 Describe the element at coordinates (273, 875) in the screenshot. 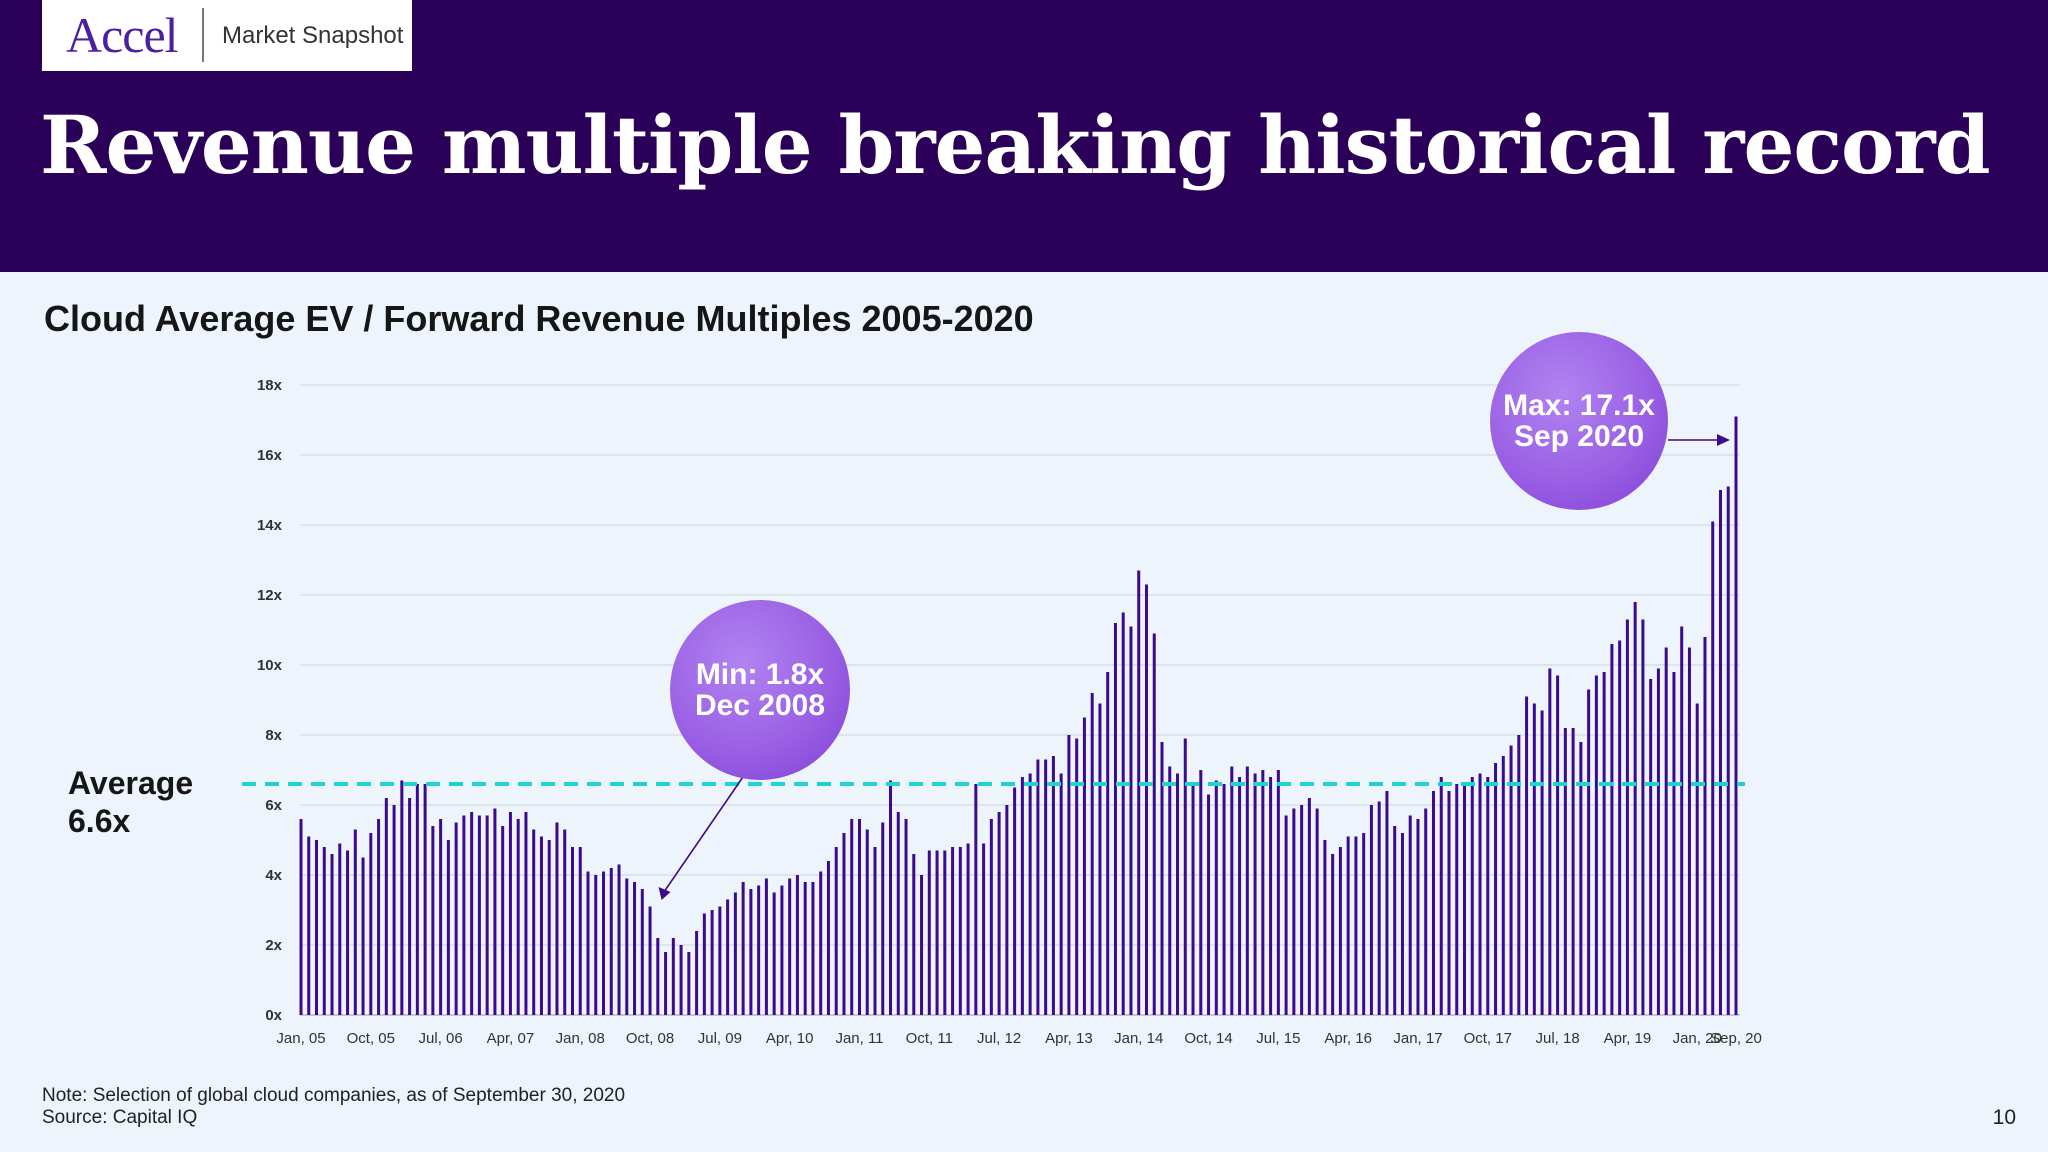

I see `y-tick-label: 4x` at that location.